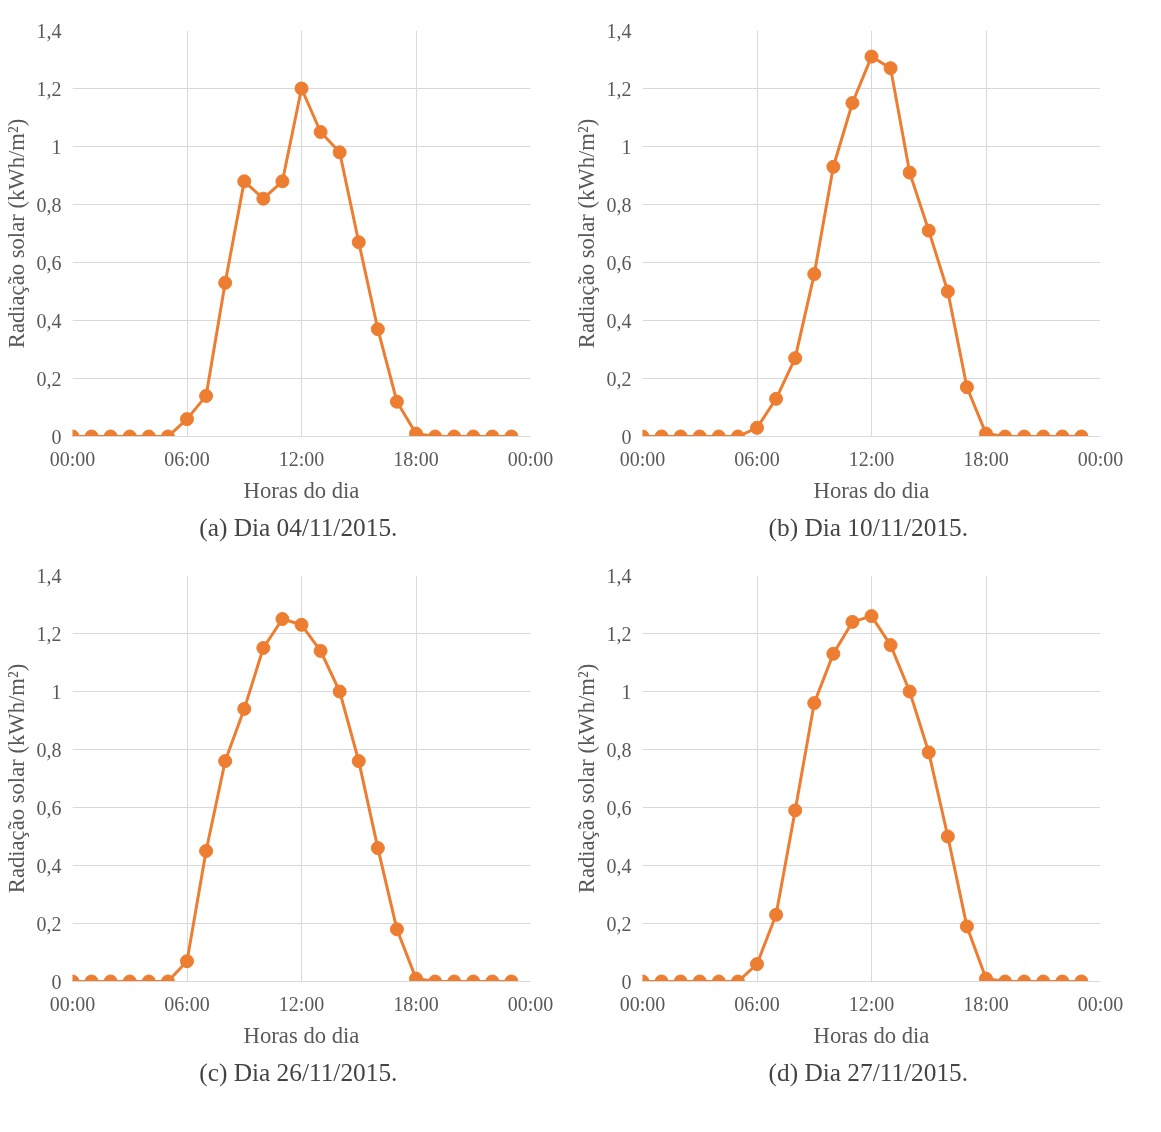 The width and height of the screenshot is (1161, 1132). Describe the element at coordinates (868, 1072) in the screenshot. I see `text: (d) Dia 27/11/2015.` at that location.